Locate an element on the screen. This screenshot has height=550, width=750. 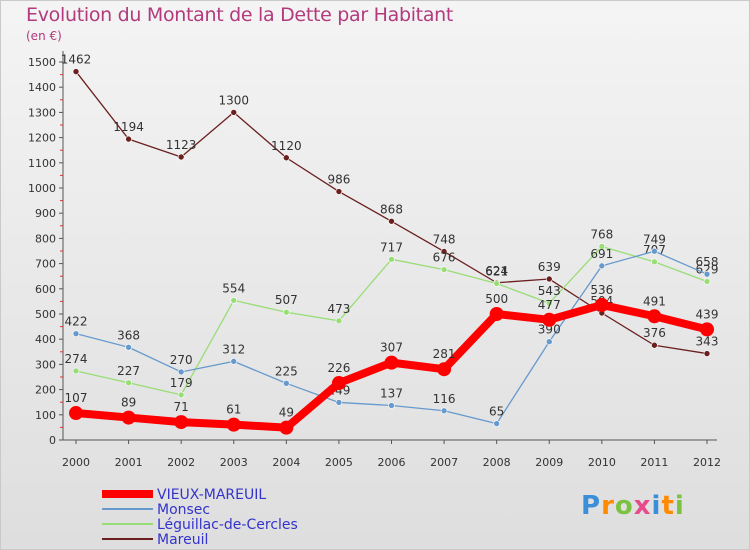
y-tick-label: 1500 is located at coordinates (42, 62).